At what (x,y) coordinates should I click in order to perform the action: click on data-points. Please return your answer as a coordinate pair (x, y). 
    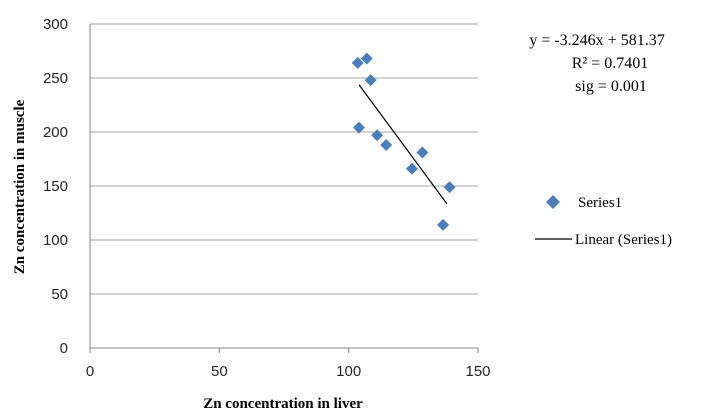
    Looking at the image, I should click on (403, 141).